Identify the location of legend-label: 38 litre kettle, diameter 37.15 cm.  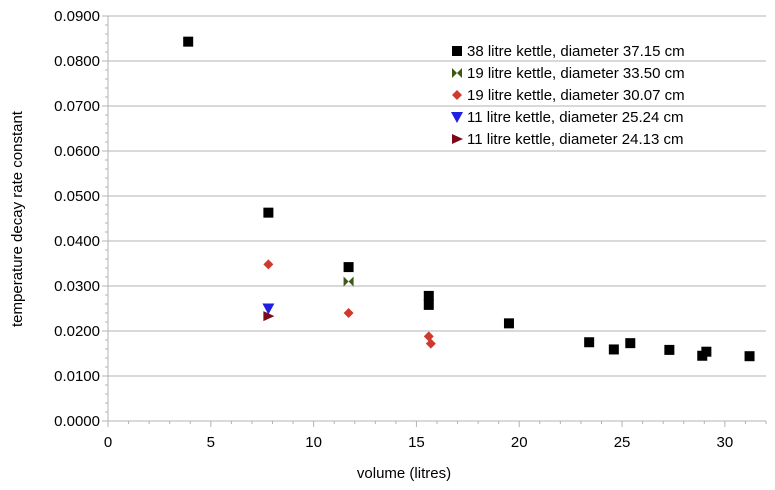
(576, 51).